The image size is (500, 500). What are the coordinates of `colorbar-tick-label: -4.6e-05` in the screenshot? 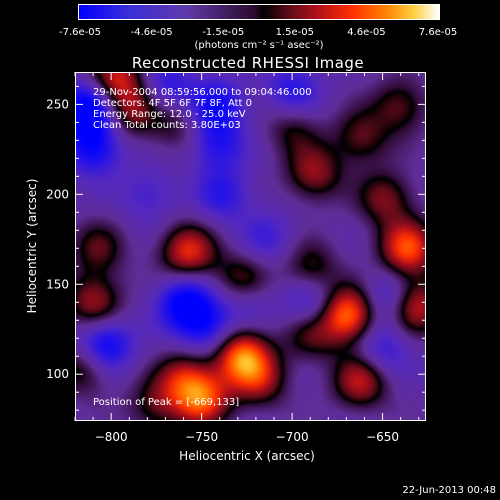 It's located at (151, 32).